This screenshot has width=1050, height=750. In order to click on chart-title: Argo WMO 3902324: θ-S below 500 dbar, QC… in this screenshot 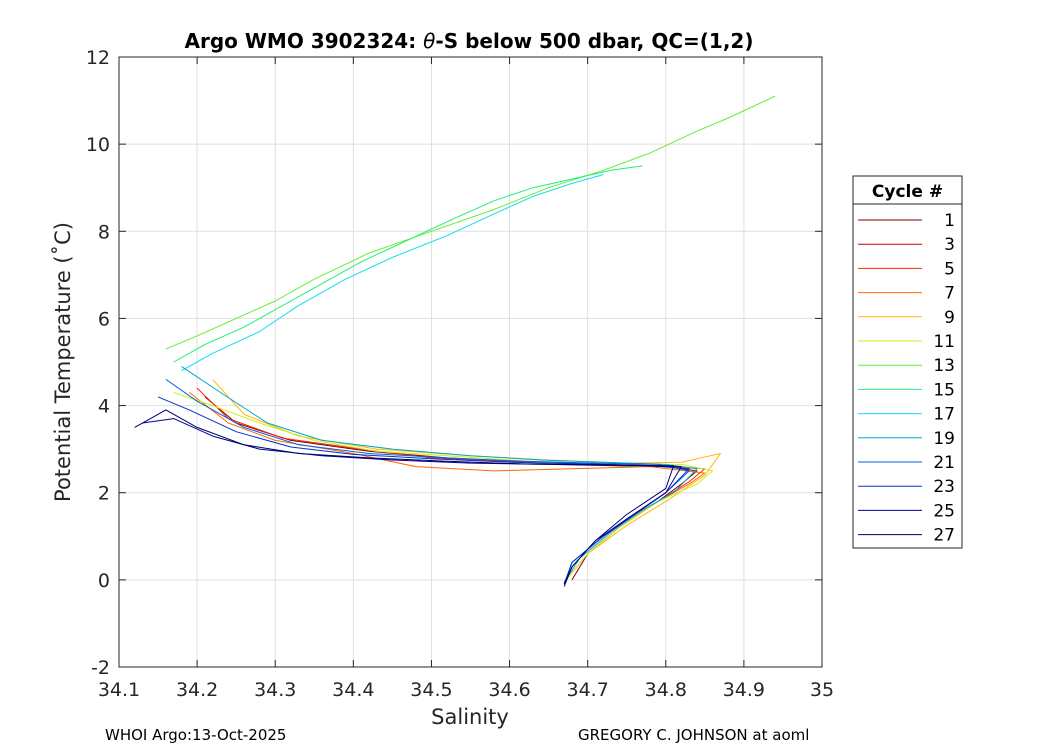, I will do `click(469, 41)`.